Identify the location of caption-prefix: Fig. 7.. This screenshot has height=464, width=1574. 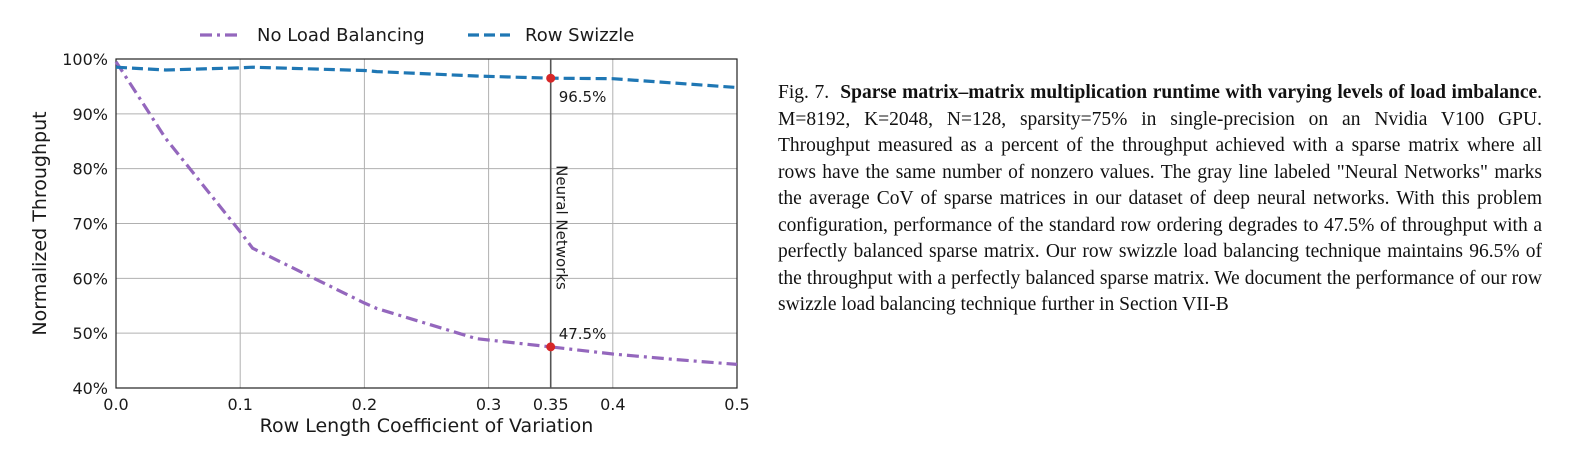
(804, 92).